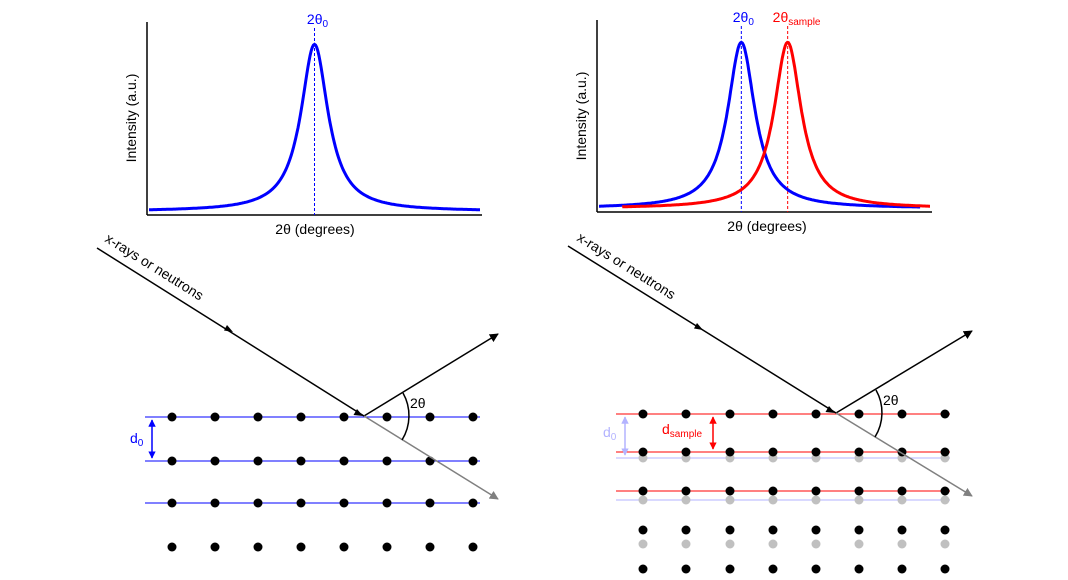 The image size is (1068, 580). Describe the element at coordinates (744, 18) in the screenshot. I see `right-ref-peak-label: 2θ0` at that location.